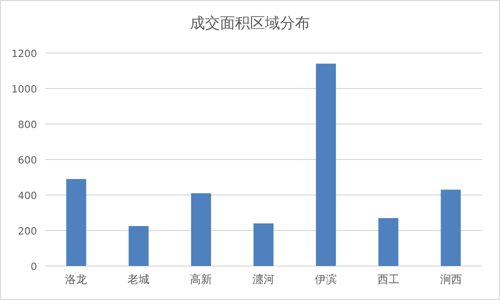  What do you see at coordinates (139, 279) in the screenshot?
I see `x-tick-label: 老城` at bounding box center [139, 279].